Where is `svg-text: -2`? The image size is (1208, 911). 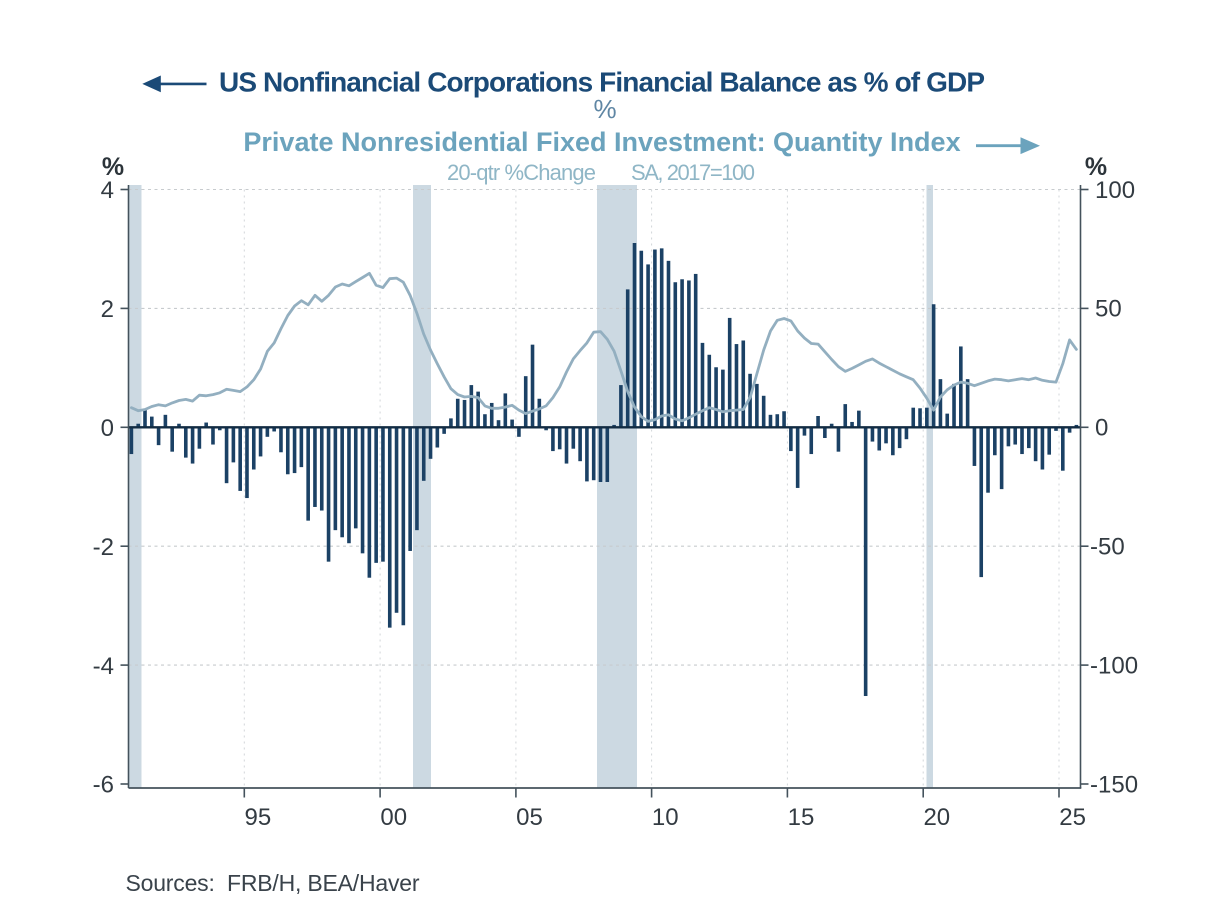 svg-text: -2 is located at coordinates (103, 547).